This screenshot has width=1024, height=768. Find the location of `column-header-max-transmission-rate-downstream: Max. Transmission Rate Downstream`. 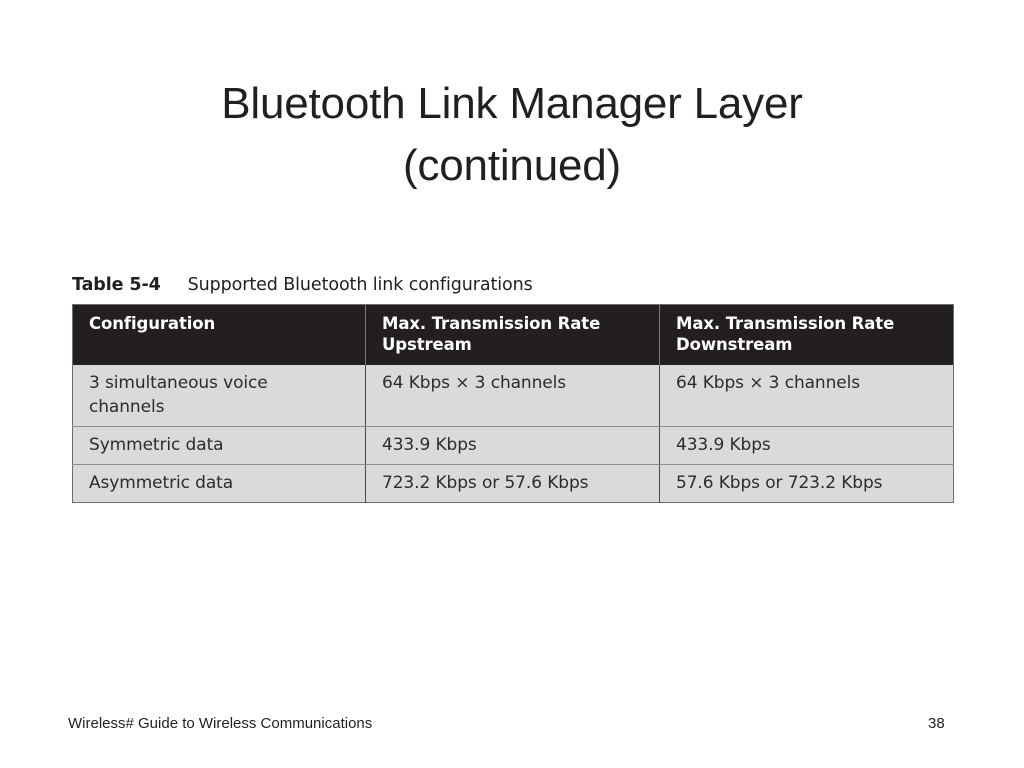

column-header-max-transmission-rate-downstream: Max. Transmission Rate Downstream is located at coordinates (806, 334).